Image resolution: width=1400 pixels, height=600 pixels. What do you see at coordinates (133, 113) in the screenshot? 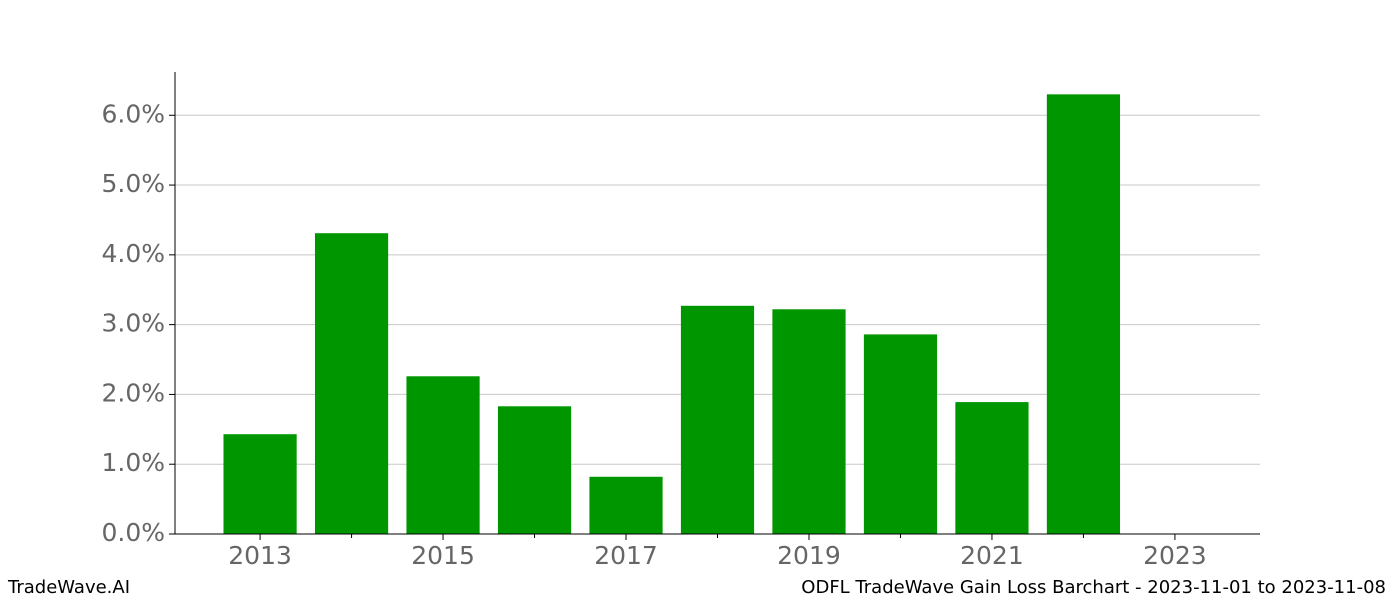
I see `y-tick-label: 6.0%` at bounding box center [133, 113].